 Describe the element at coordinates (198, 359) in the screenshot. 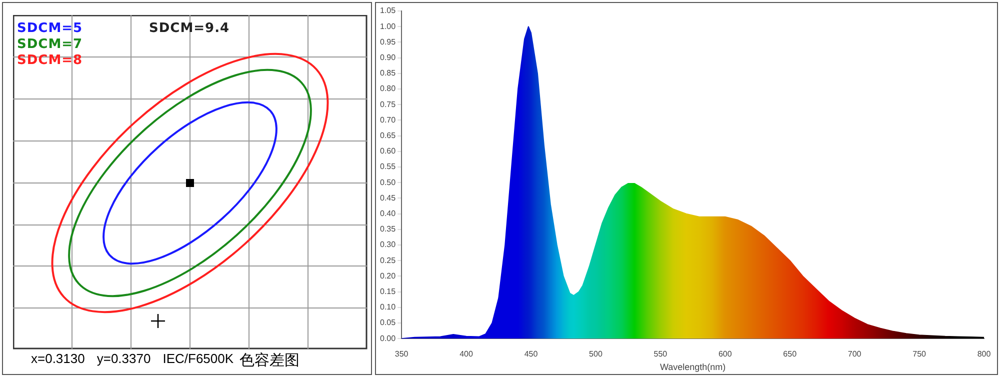

I see `text: IEC/F6500K` at that location.